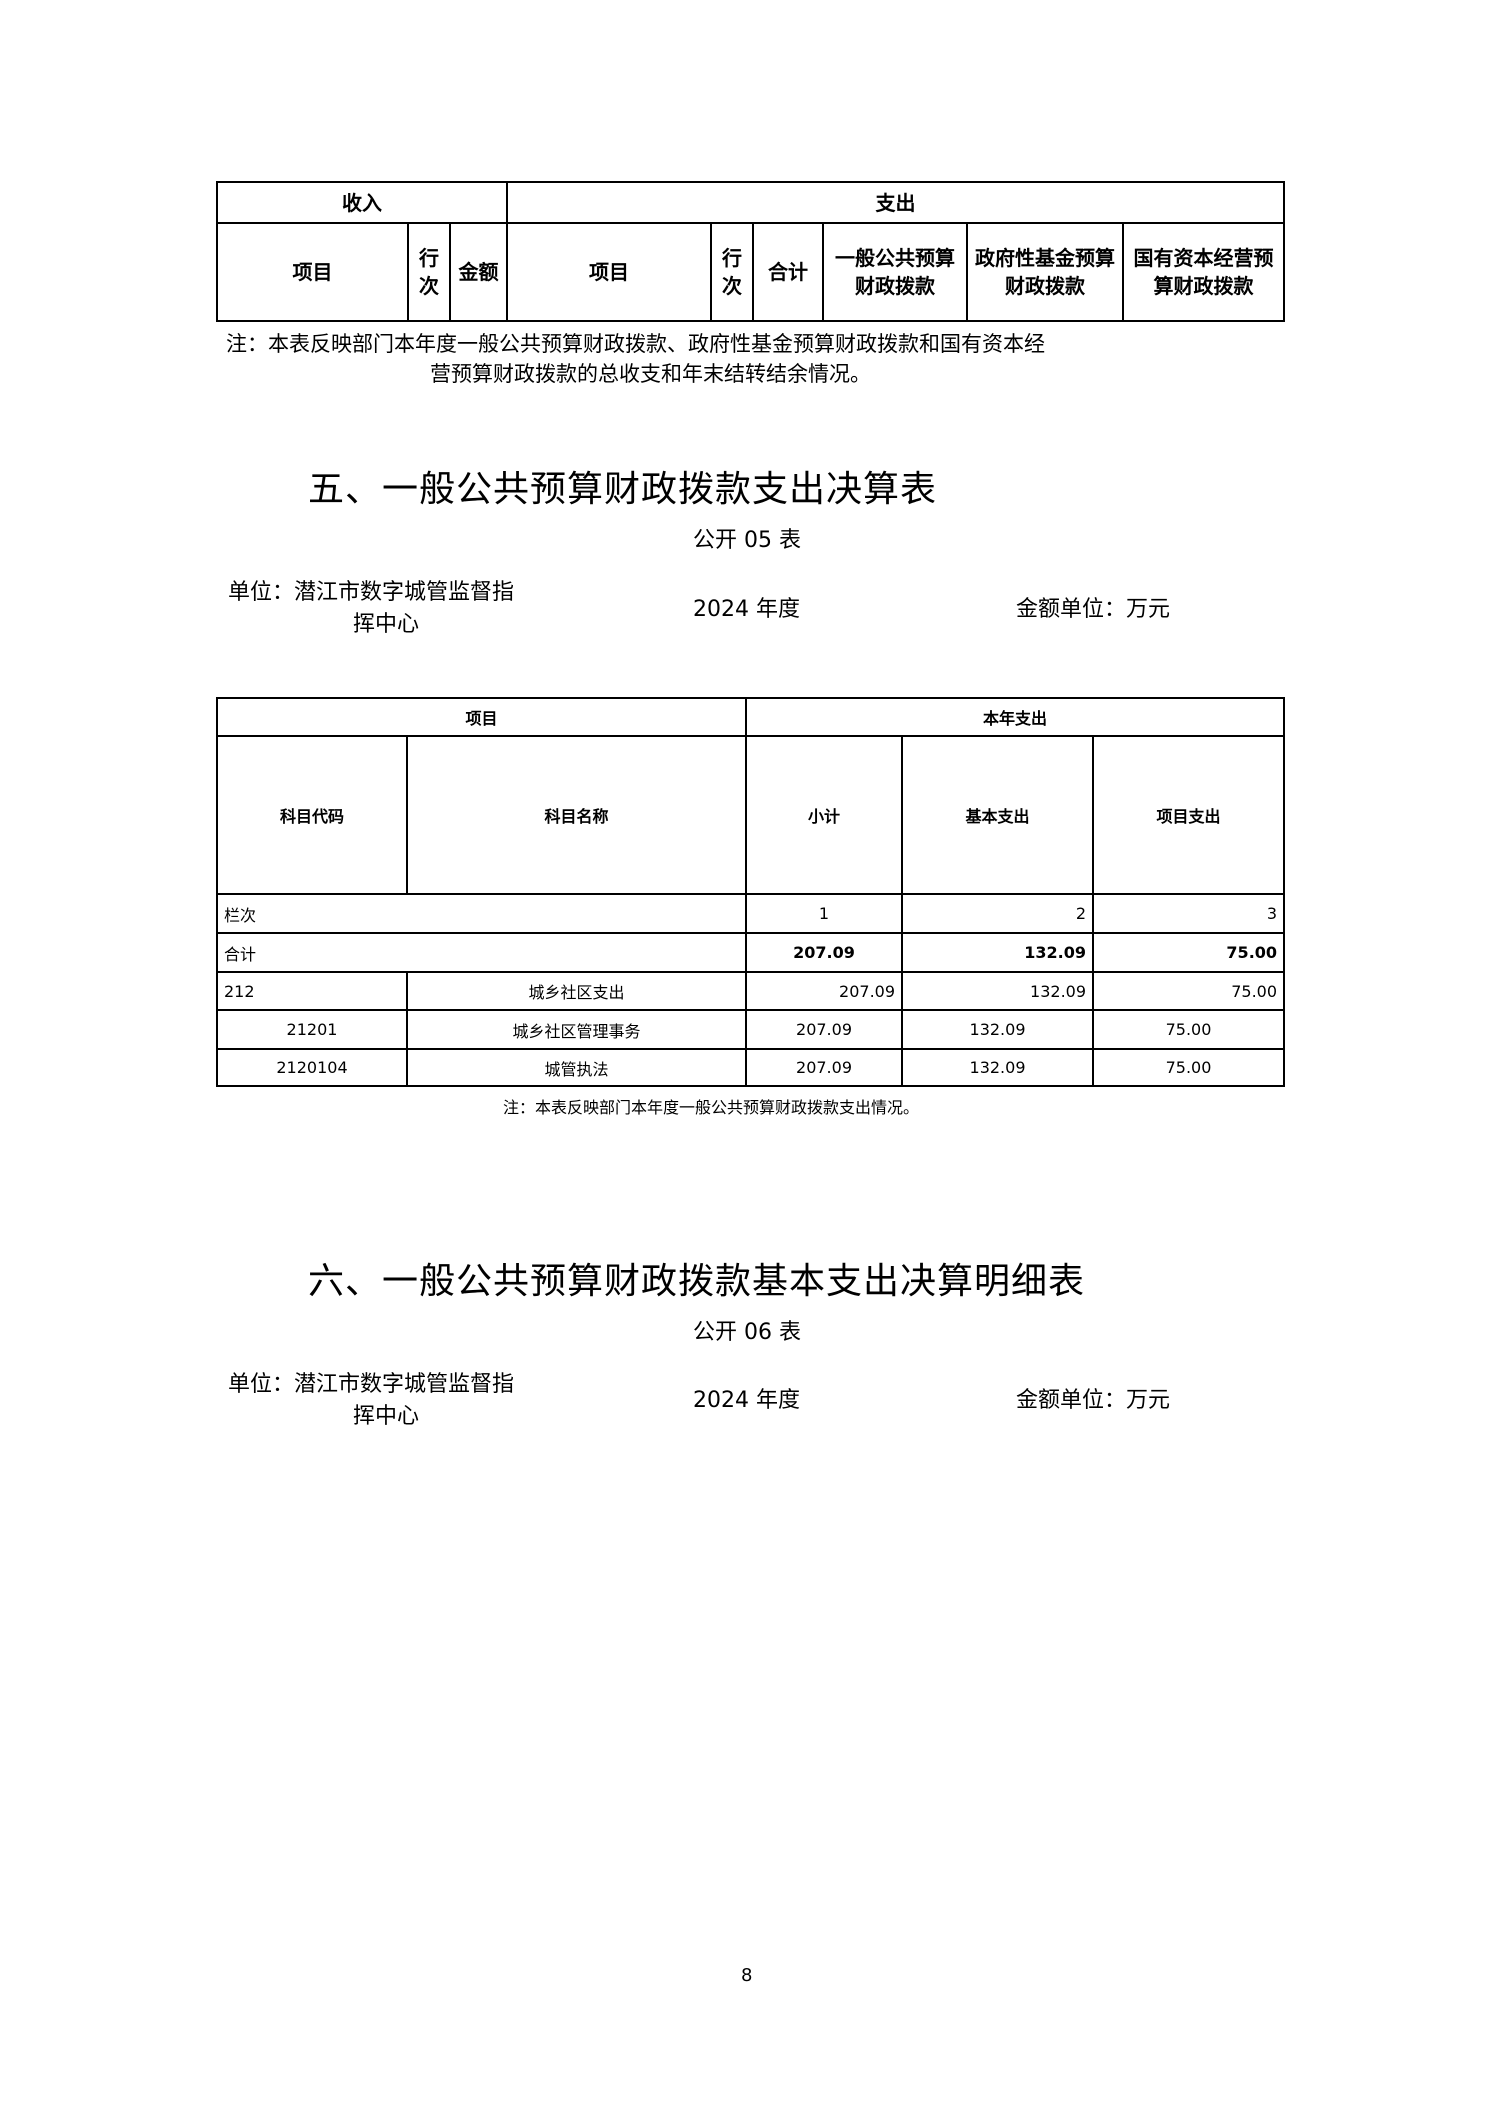 The image size is (1486, 2103). I want to click on table-row: 212 城乡社区支出 207.09 132.09 75.00, so click(751, 991).